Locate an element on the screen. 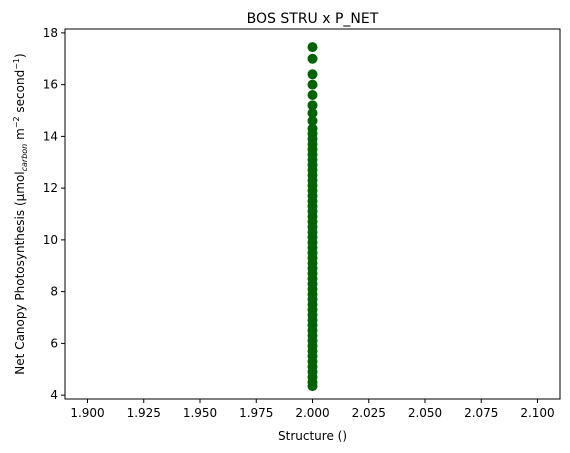 Image resolution: width=570 pixels, height=453 pixels. y-axis-title-suffix: ) is located at coordinates (20, 55).